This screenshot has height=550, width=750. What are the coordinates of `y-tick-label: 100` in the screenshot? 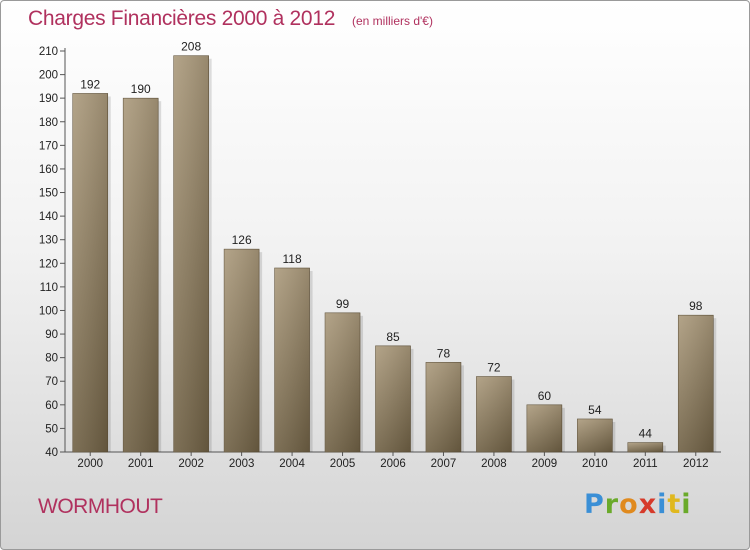 It's located at (48, 311).